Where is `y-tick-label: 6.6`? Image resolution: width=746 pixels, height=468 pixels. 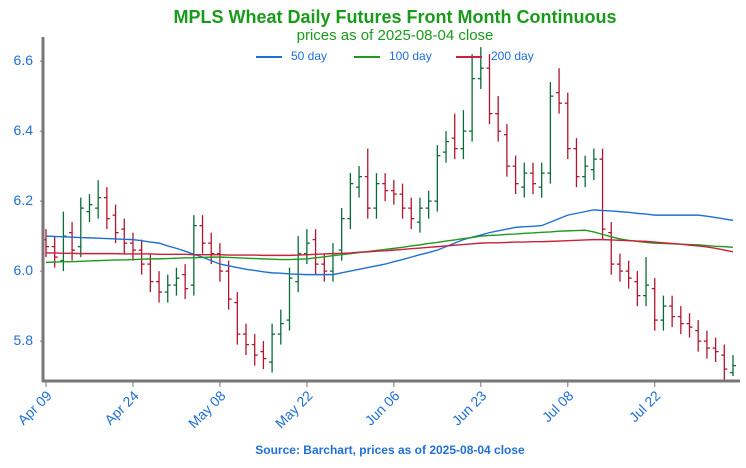 y-tick-label: 6.6 is located at coordinates (24, 60).